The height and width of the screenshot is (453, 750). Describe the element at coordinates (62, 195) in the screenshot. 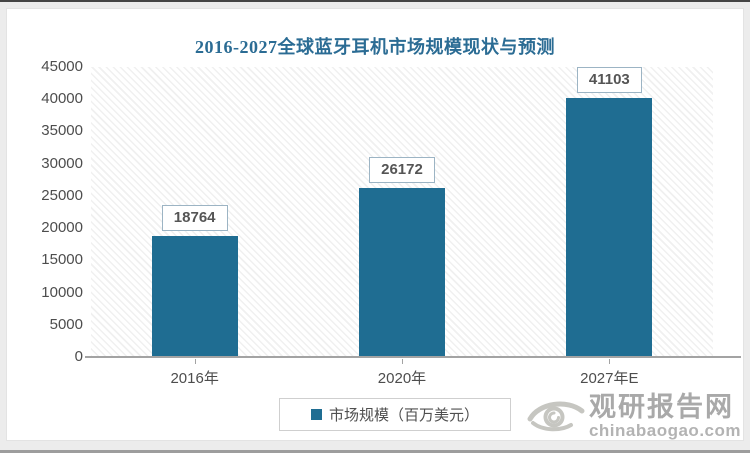

I see `y-axis-label: 25000` at that location.